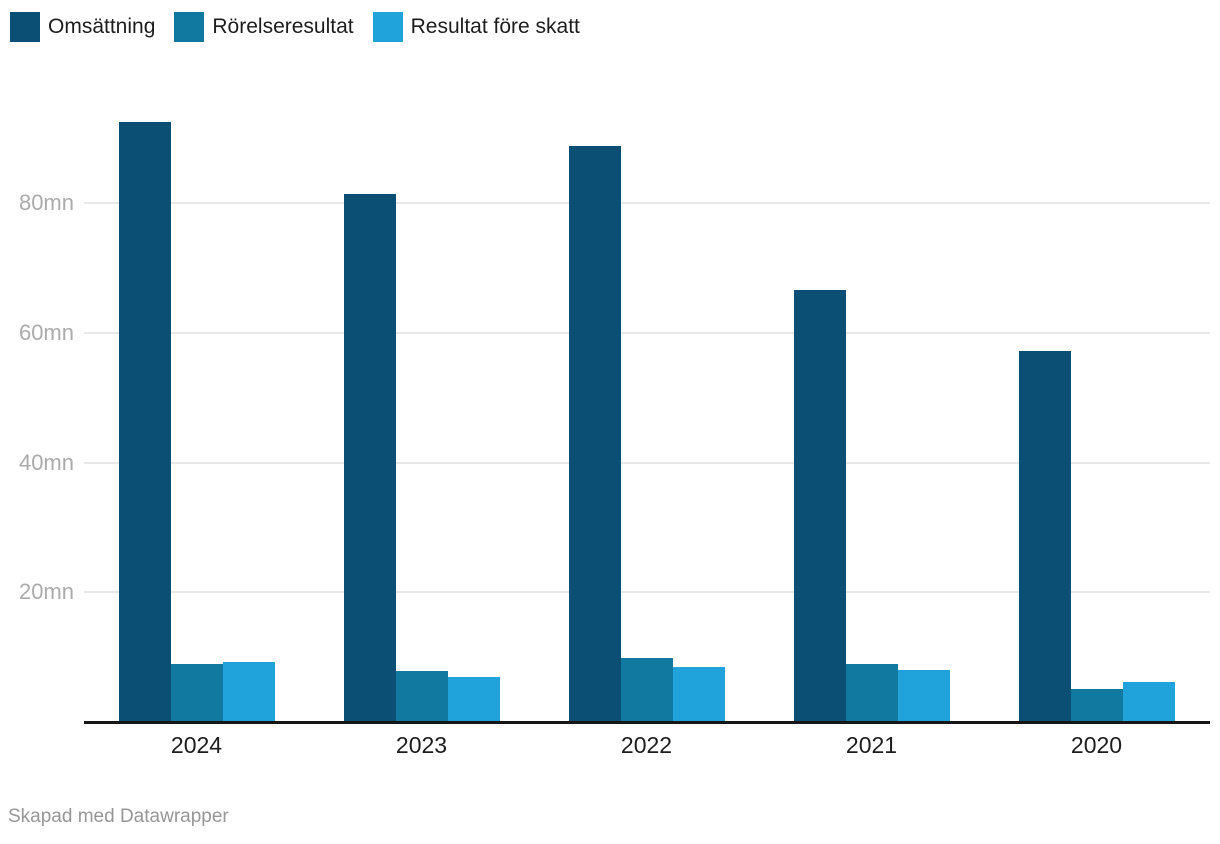  What do you see at coordinates (647, 203) in the screenshot?
I see `gridline-80mn` at bounding box center [647, 203].